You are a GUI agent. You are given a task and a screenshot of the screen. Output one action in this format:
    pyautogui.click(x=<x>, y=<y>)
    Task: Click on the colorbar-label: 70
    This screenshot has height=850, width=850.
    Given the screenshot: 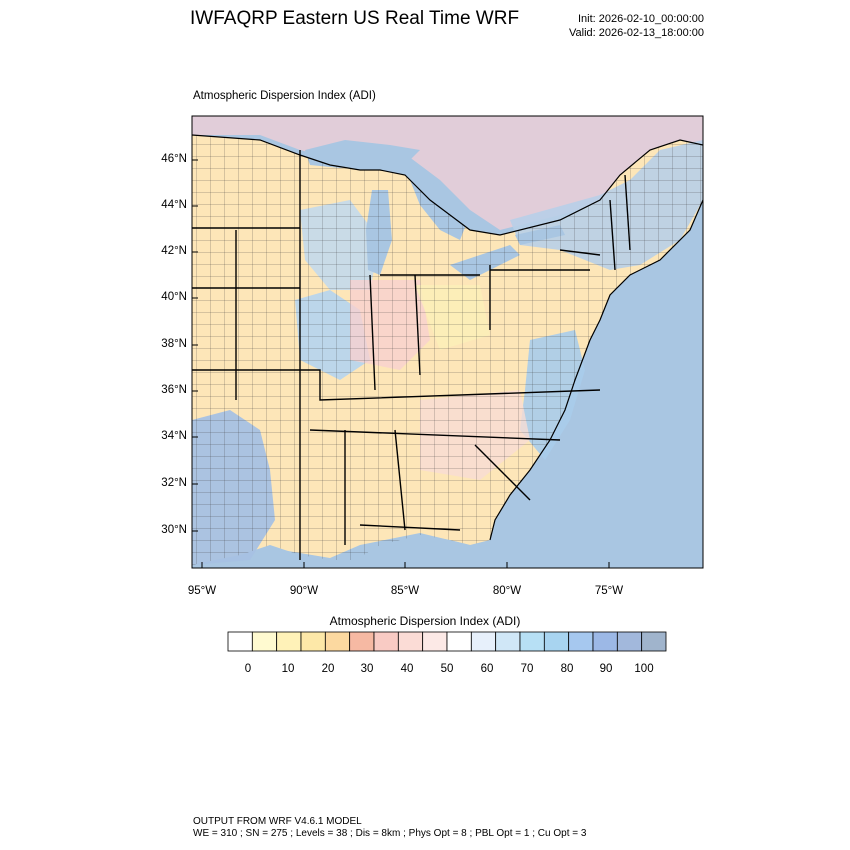 What is the action you would take?
    pyautogui.click(x=527, y=669)
    